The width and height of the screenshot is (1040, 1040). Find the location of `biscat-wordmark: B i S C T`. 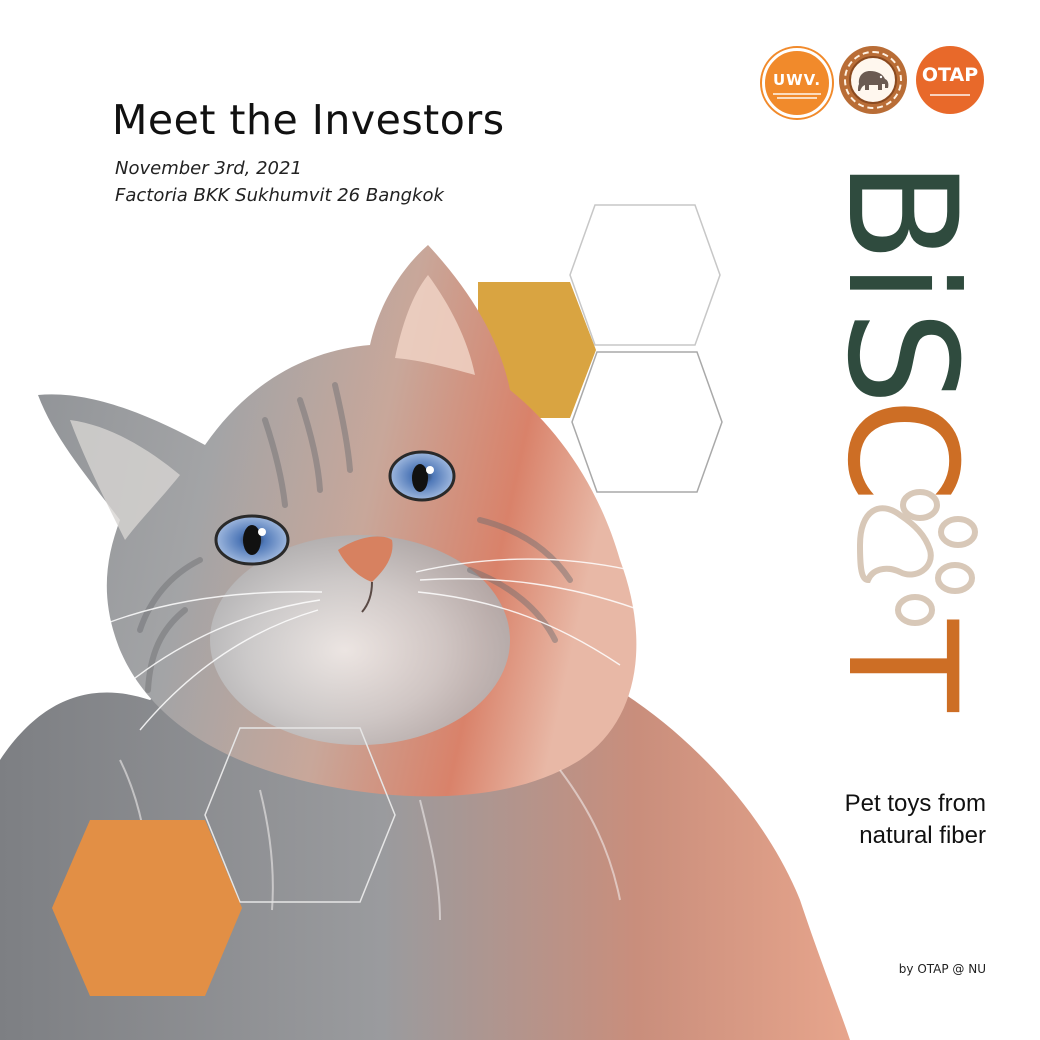

biscat-wordmark: B i S C T is located at coordinates (904, 436).